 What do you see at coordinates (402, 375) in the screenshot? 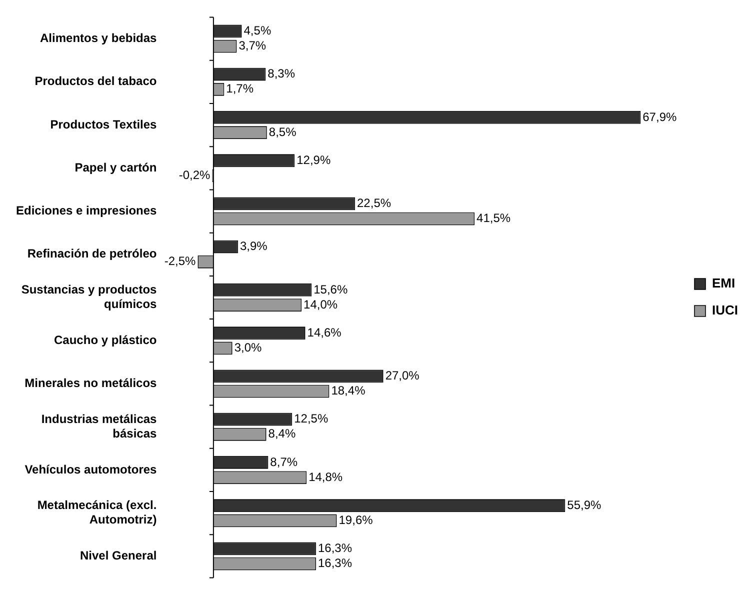
I see `data-label: 27,0%` at bounding box center [402, 375].